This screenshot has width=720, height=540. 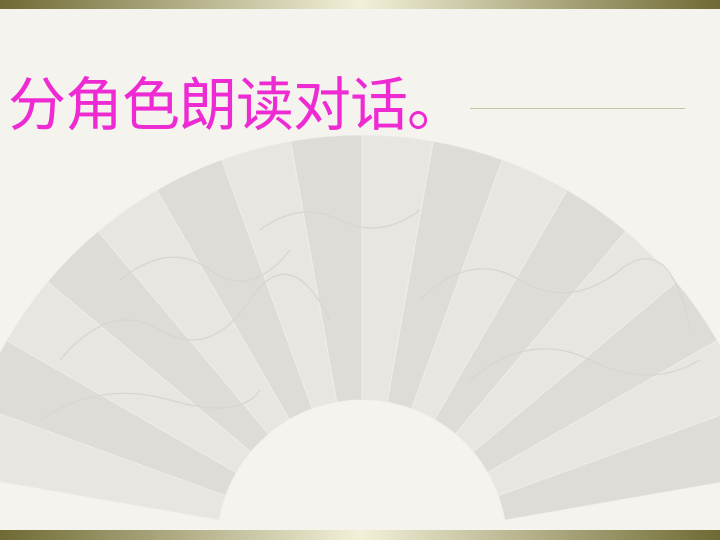 What do you see at coordinates (236, 105) in the screenshot?
I see `slide-title: 分角色朗读对话。` at bounding box center [236, 105].